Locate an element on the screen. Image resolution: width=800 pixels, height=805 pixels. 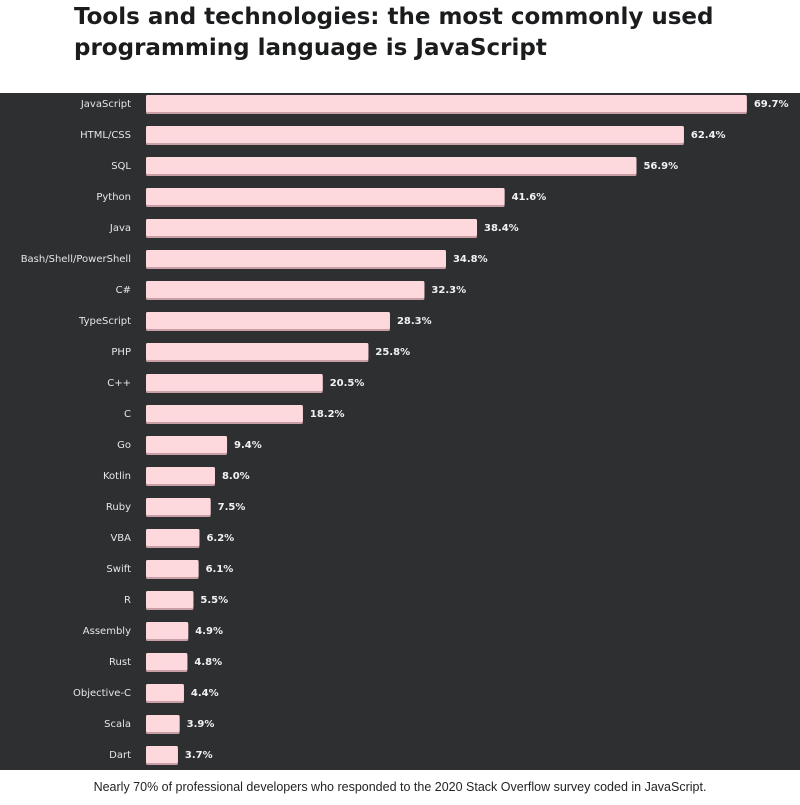
value-label: 18.2% is located at coordinates (327, 414).